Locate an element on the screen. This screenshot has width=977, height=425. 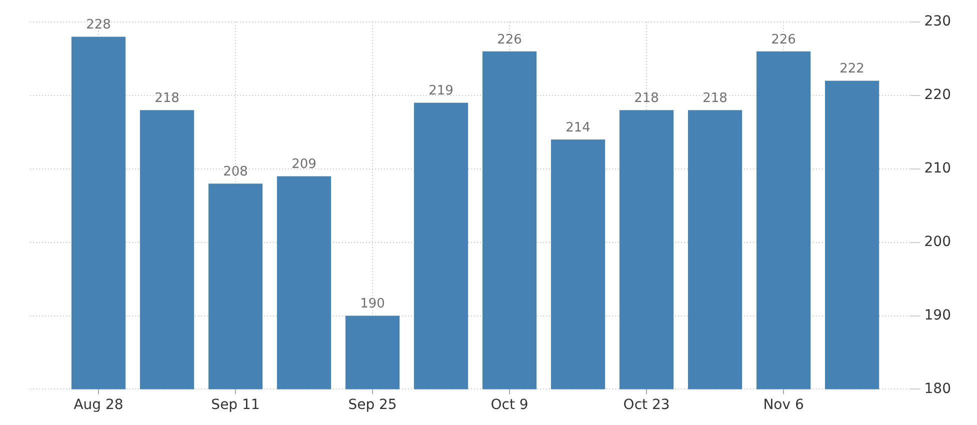
x-tick-label: Sep 25 is located at coordinates (372, 405).